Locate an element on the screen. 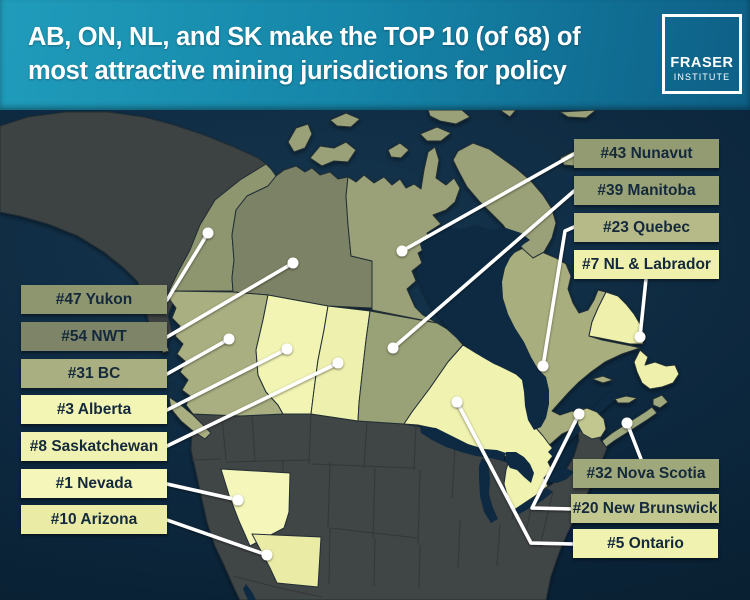  line-ontario is located at coordinates (515, 473).